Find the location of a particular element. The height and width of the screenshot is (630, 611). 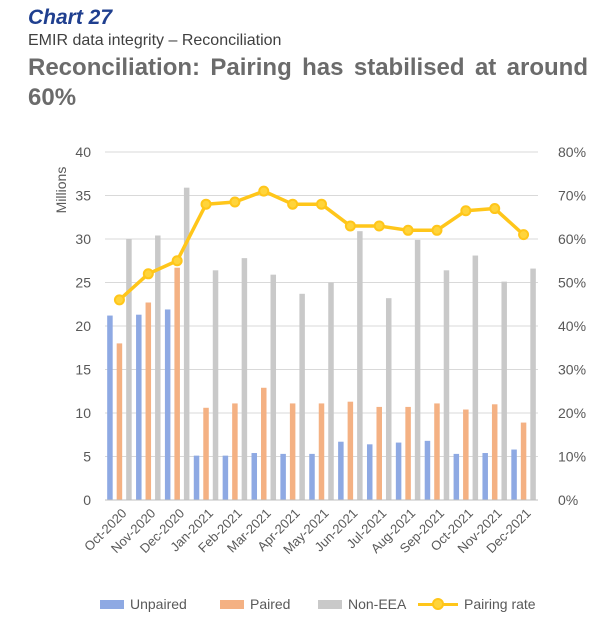

legend: Unpaired Paired Non-EEA Pairing rate is located at coordinates (335, 604).